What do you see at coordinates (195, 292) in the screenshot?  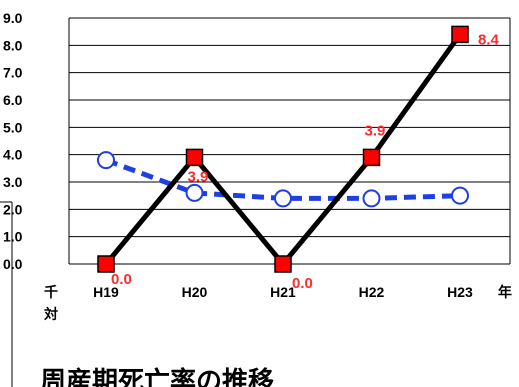 I see `x-tick-label-1: H20` at bounding box center [195, 292].